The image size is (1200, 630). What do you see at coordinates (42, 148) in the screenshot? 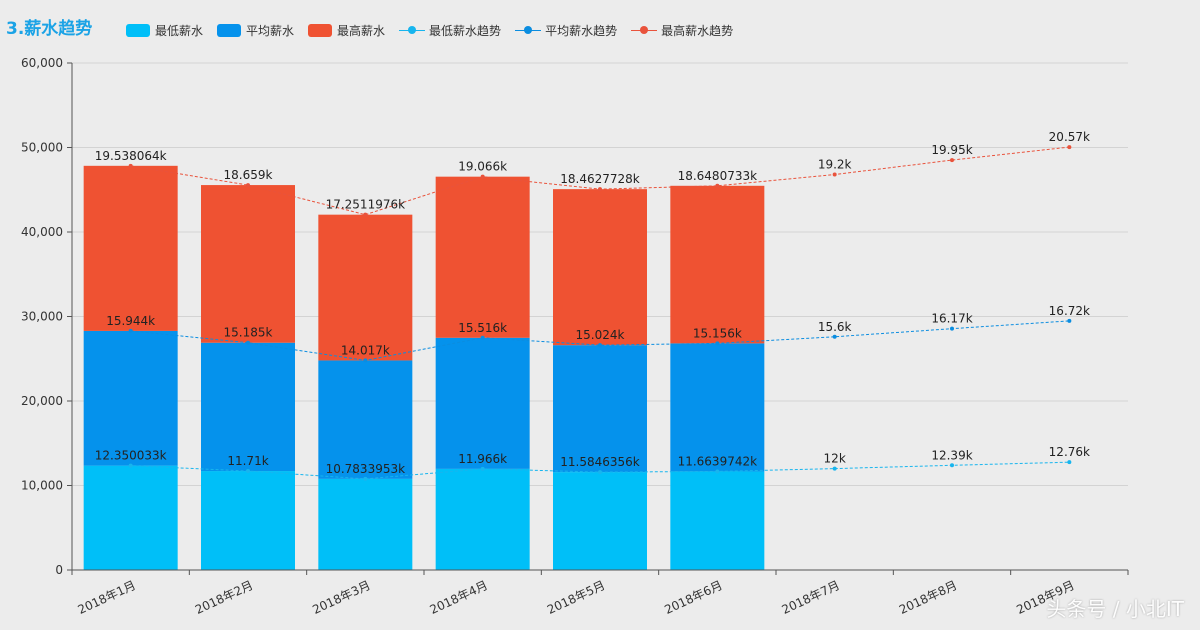
I see `y-tick-label: 50,000` at bounding box center [42, 148].